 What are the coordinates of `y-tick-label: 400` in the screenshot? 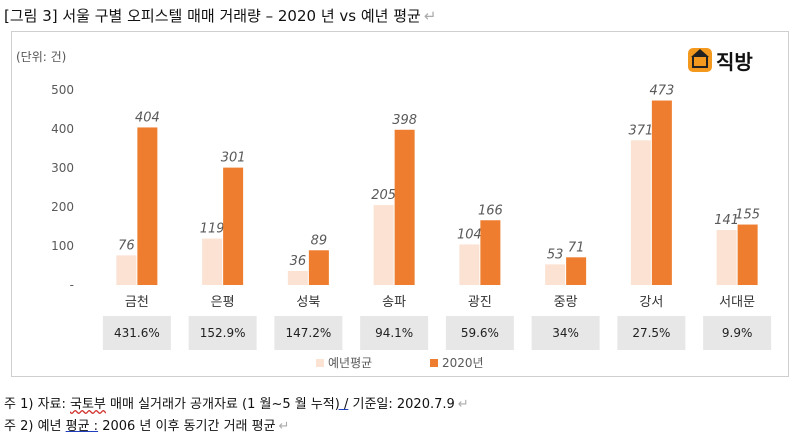 It's located at (62, 129).